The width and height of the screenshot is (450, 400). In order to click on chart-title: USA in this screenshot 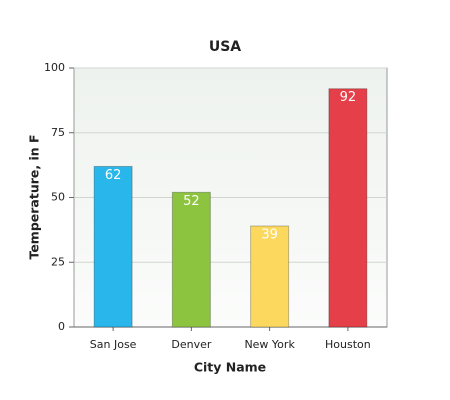, I will do `click(225, 47)`.